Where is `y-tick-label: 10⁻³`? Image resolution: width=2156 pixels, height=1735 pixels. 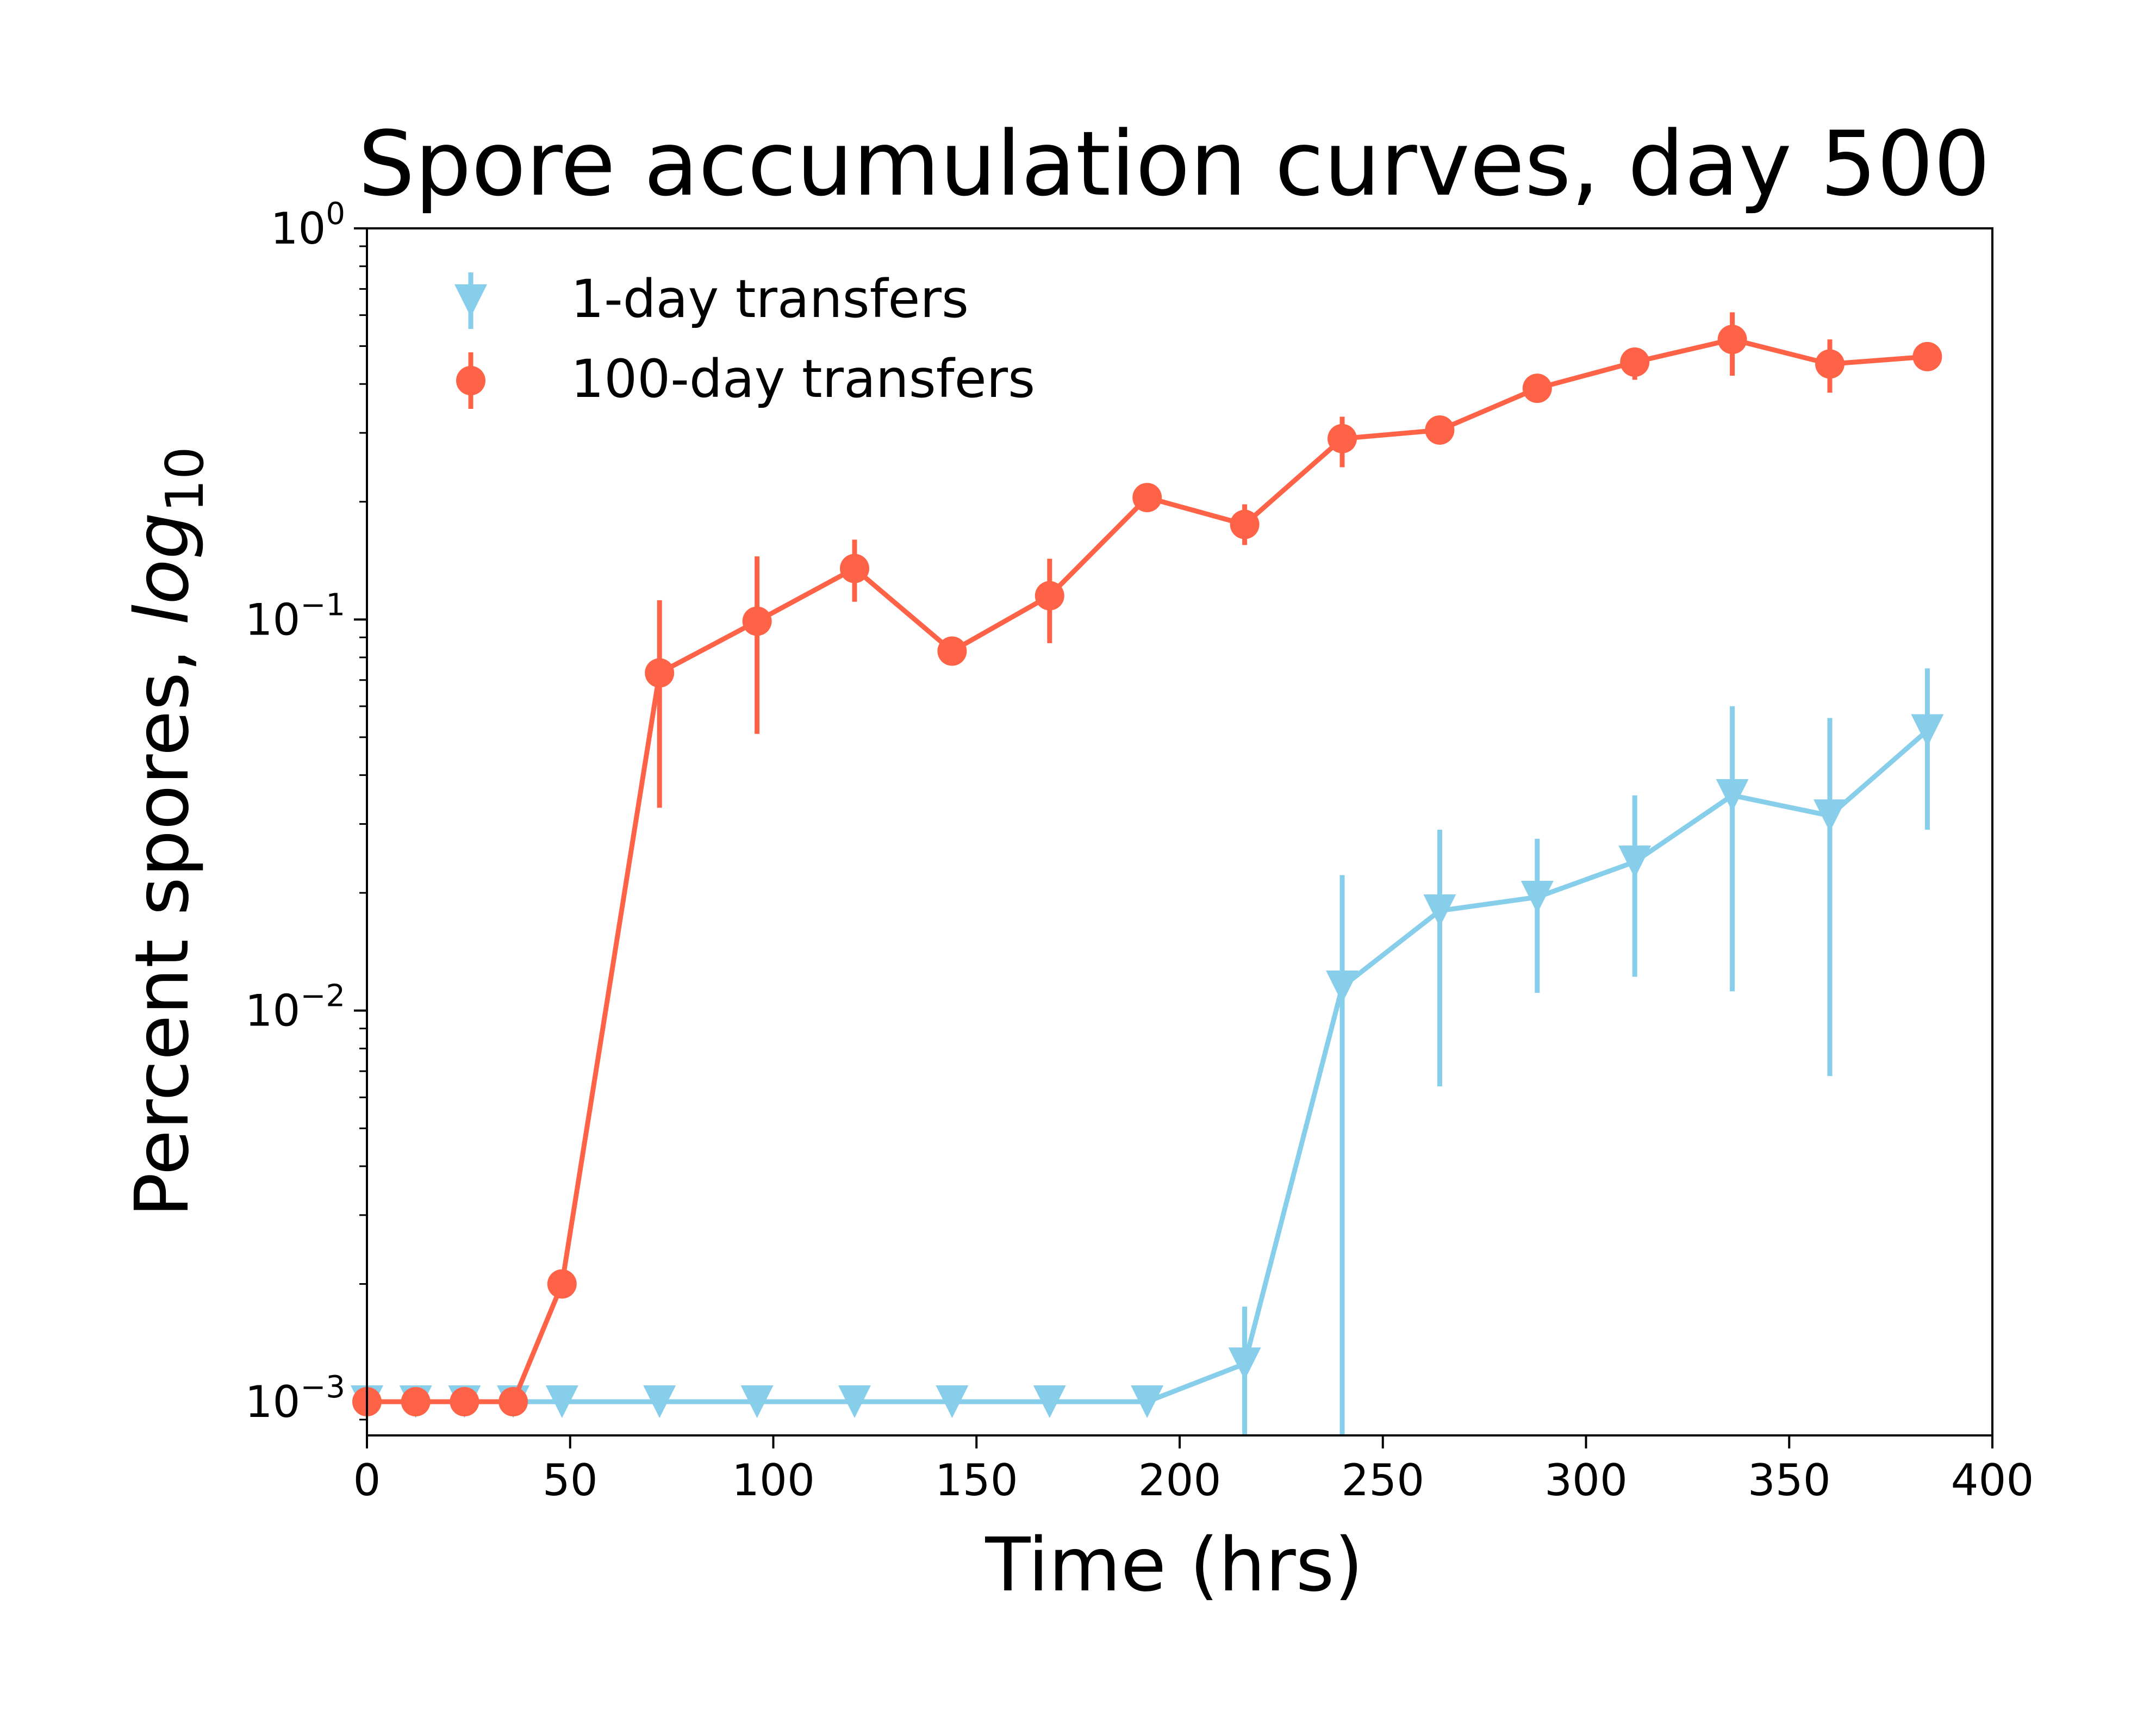
y-tick-label: 10⁻³ is located at coordinates (295, 1398).